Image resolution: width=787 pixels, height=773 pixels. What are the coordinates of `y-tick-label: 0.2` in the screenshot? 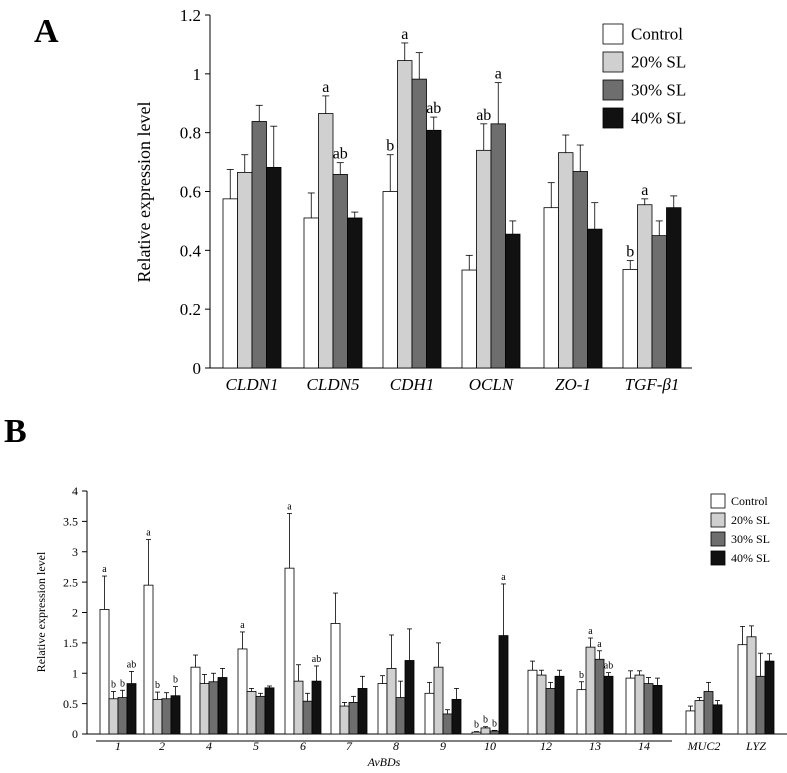 It's located at (190, 309).